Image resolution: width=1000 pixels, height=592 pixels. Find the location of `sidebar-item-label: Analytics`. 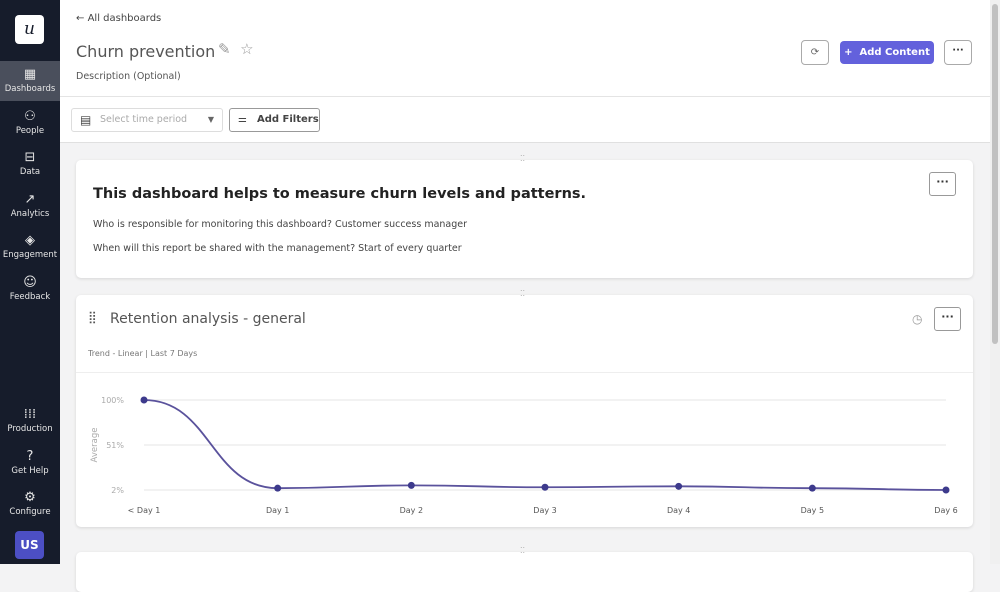

sidebar-item-label: Analytics is located at coordinates (30, 213).